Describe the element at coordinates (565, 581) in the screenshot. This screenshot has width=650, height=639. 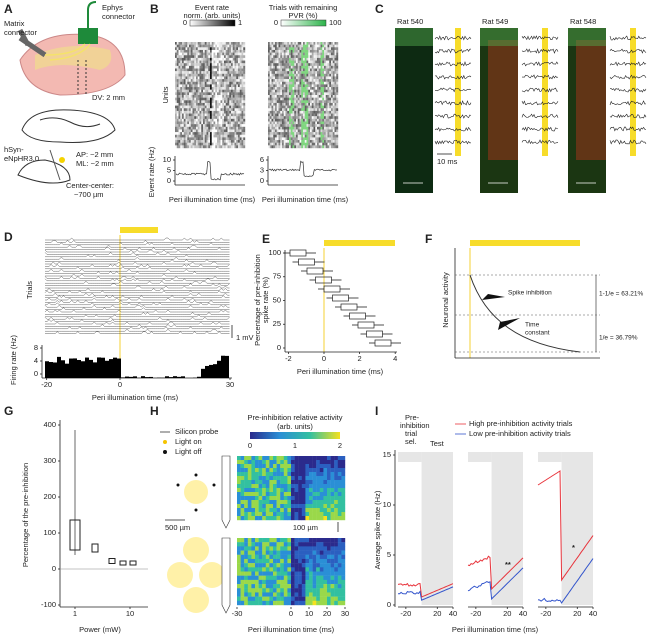
I see `rate-curve` at that location.